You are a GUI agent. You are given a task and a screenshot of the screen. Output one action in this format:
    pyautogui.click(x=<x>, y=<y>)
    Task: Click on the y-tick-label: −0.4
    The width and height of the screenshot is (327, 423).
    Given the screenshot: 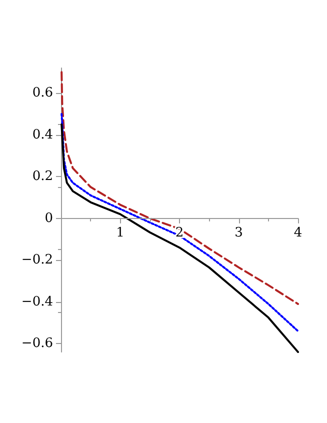 What is the action you would take?
    pyautogui.click(x=37, y=302)
    